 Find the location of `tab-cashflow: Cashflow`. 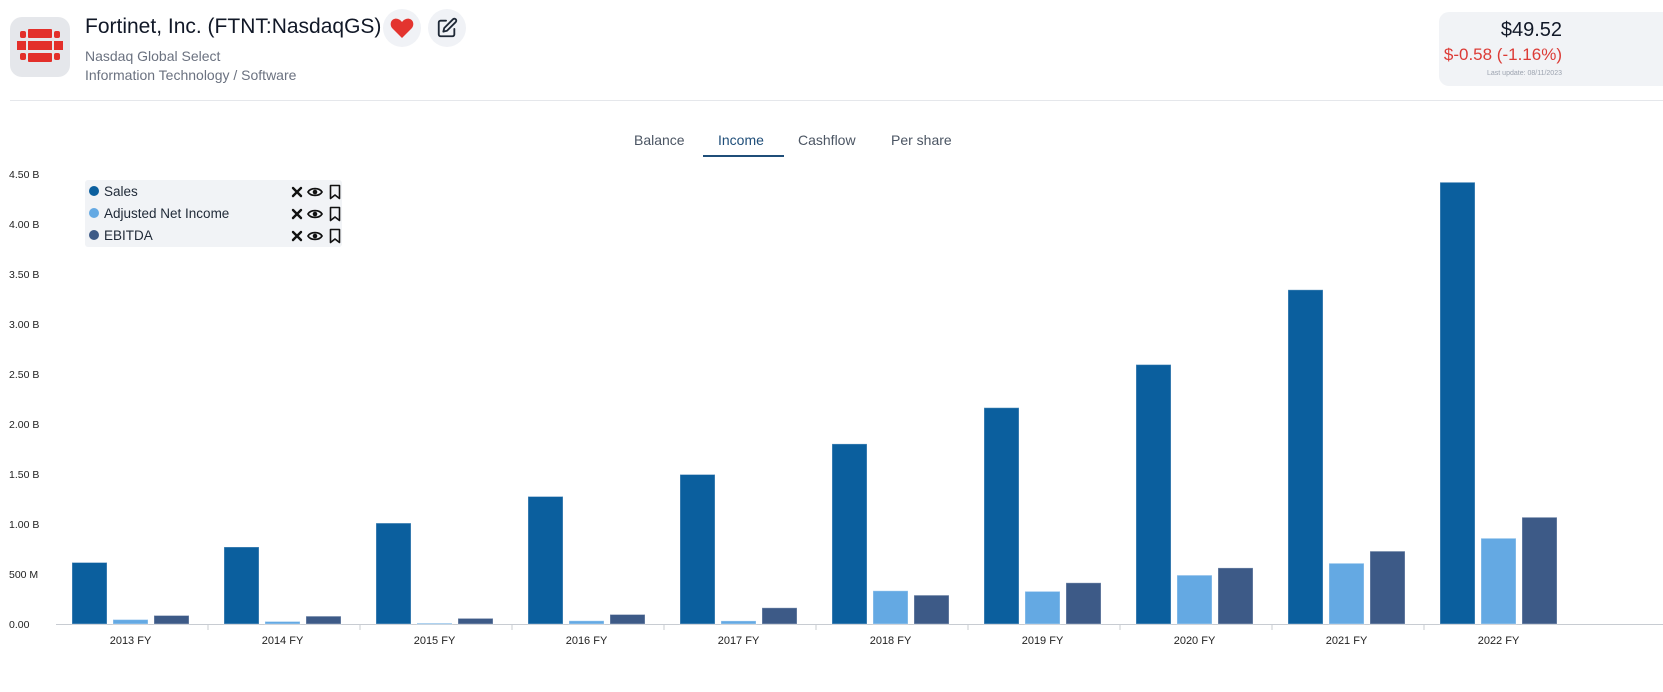

tab-cashflow: Cashflow is located at coordinates (827, 140).